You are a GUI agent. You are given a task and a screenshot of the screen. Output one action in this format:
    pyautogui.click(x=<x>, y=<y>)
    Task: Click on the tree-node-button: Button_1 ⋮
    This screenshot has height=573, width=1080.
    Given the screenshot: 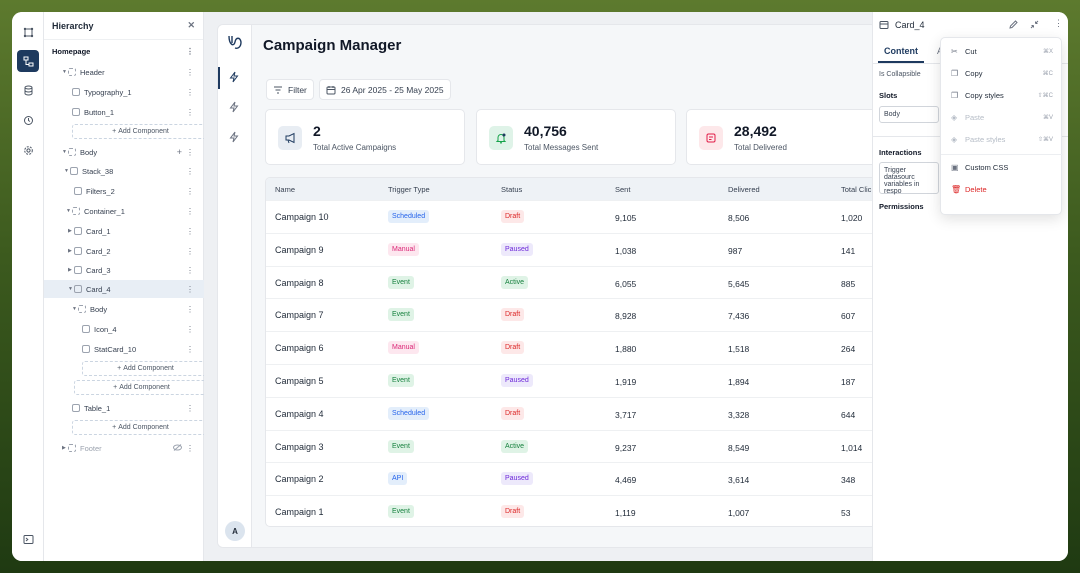 What is the action you would take?
    pyautogui.click(x=124, y=112)
    